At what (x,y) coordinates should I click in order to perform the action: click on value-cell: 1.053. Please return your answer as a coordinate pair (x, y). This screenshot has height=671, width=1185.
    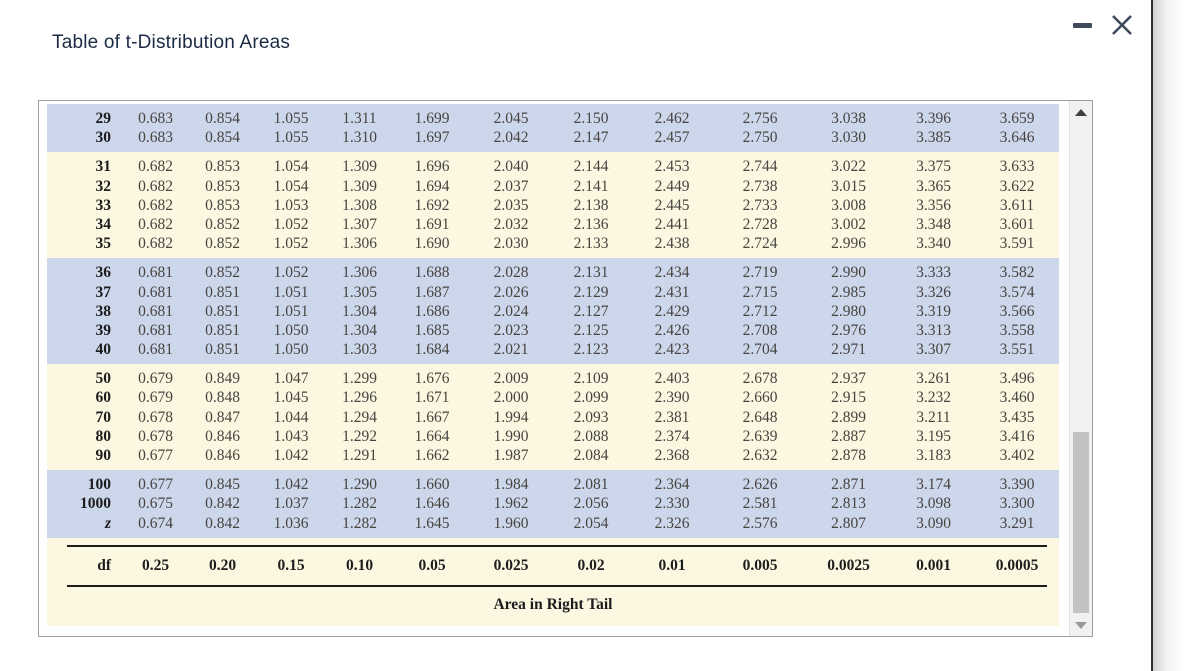
    Looking at the image, I should click on (291, 205).